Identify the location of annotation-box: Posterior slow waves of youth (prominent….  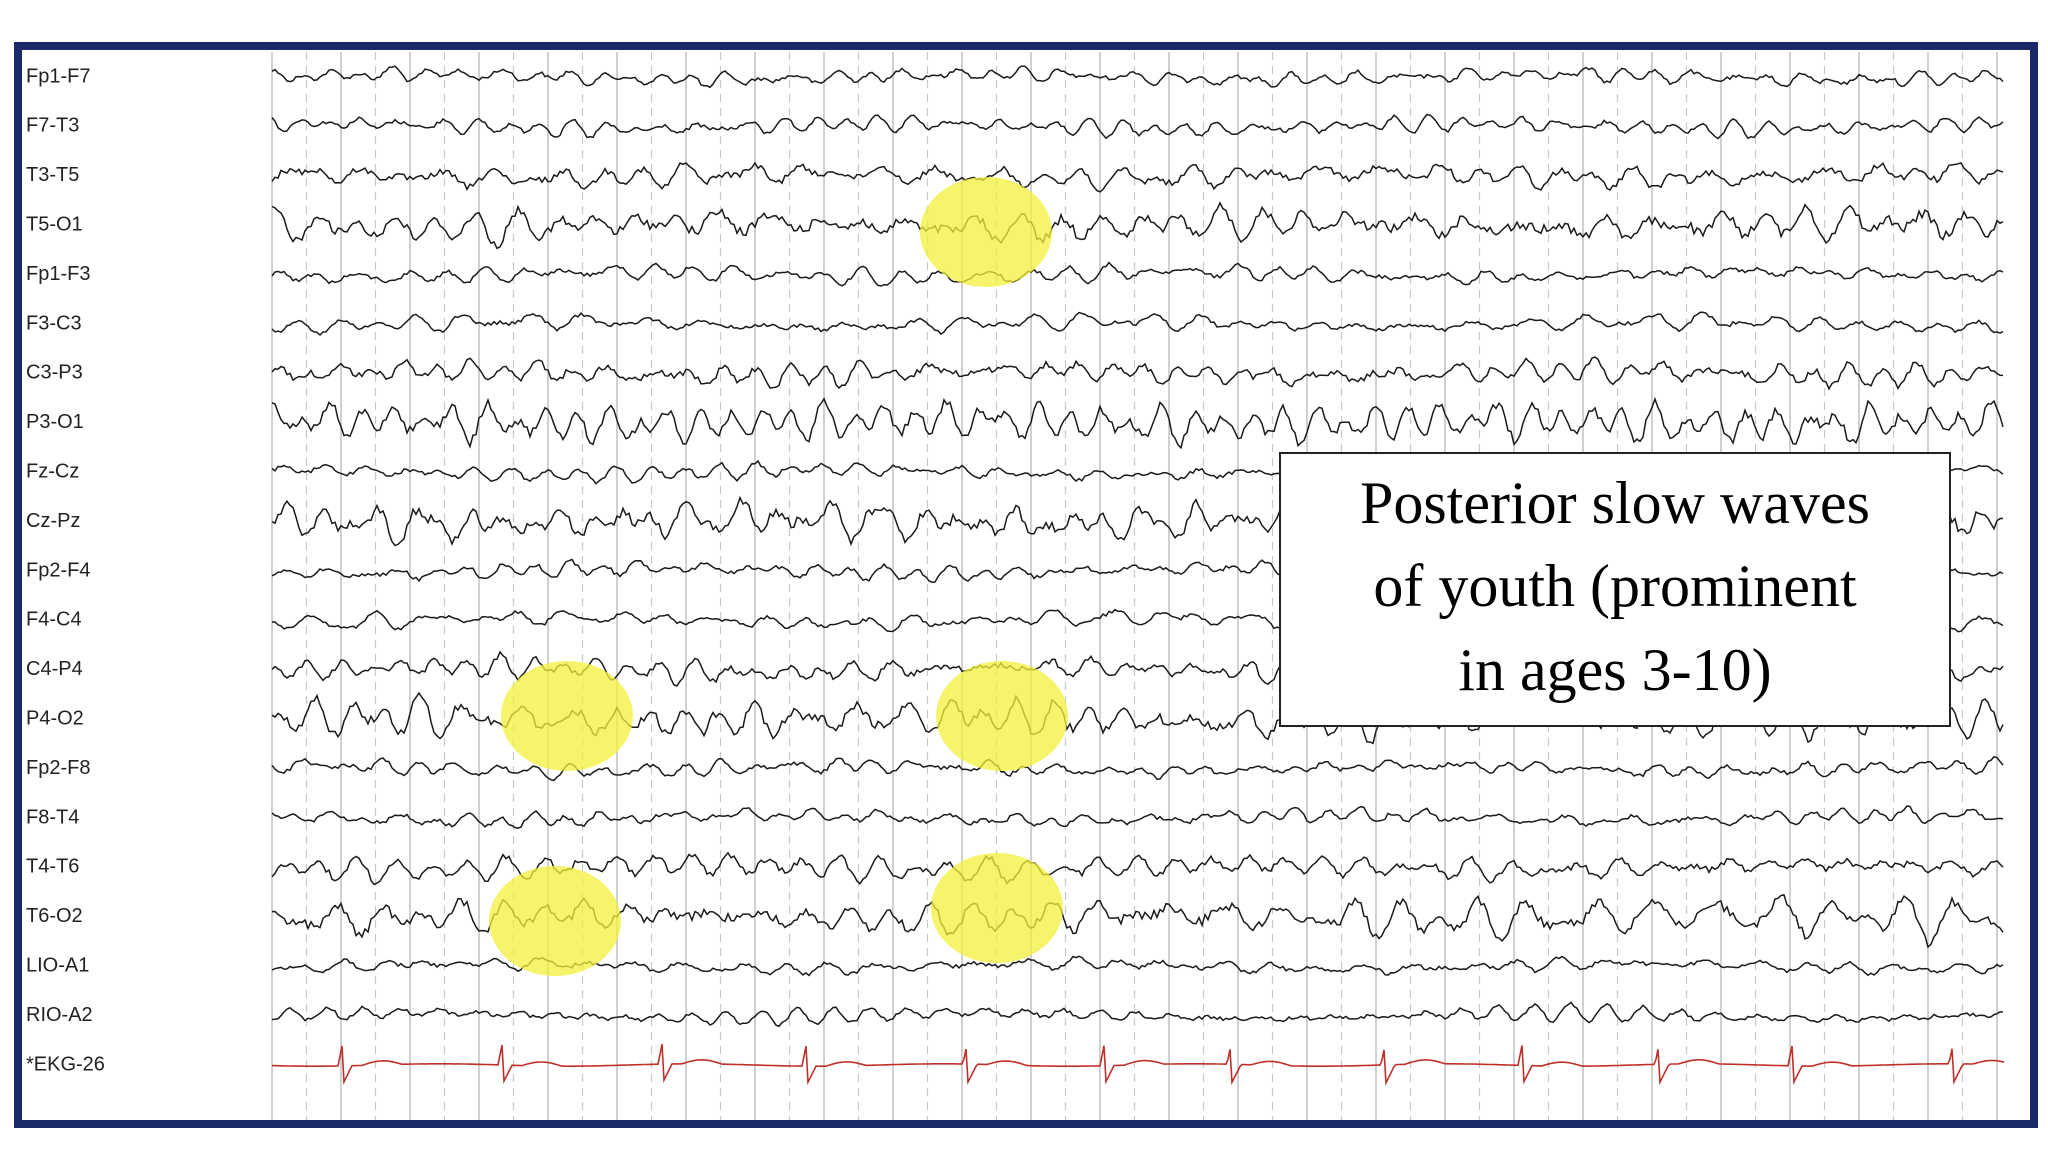
(1615, 589).